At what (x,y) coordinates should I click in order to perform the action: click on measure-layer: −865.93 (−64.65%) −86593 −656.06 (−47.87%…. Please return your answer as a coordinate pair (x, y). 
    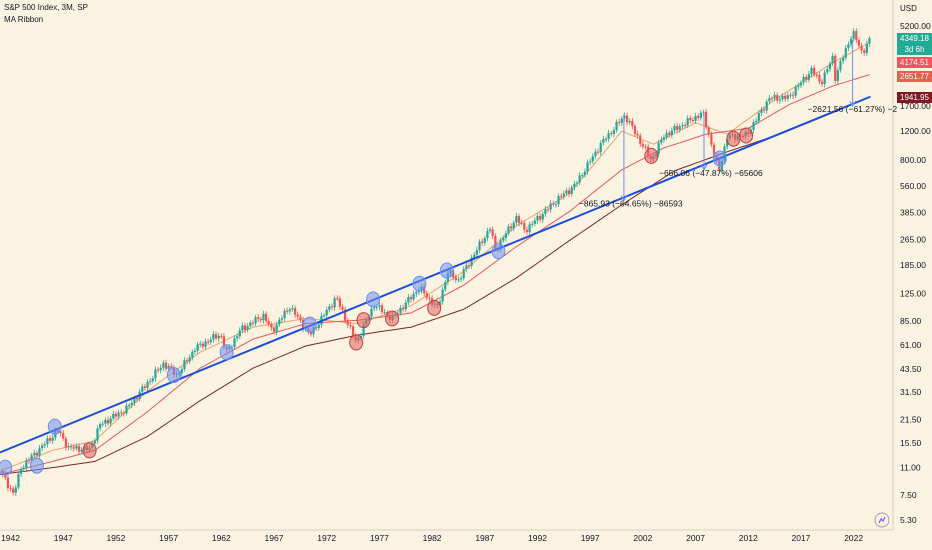
    Looking at the image, I should click on (738, 124).